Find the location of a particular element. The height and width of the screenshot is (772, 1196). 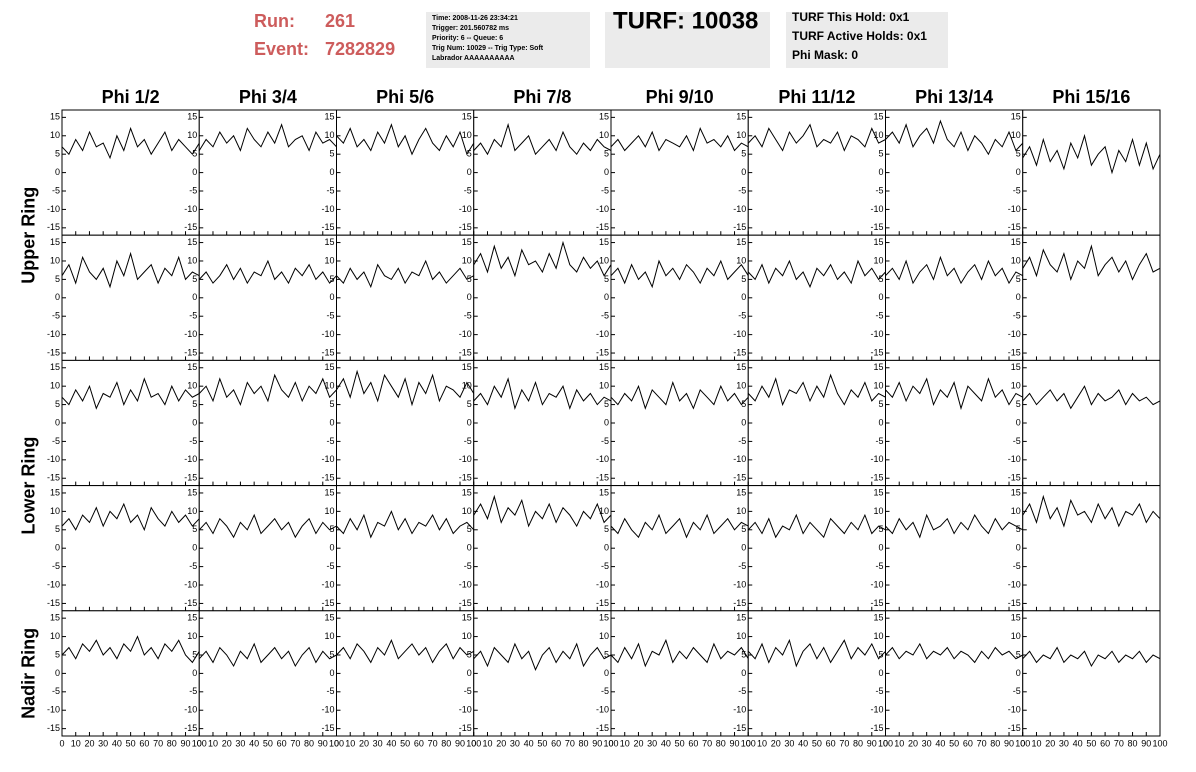

x-tick-label: 100 is located at coordinates (748, 743).